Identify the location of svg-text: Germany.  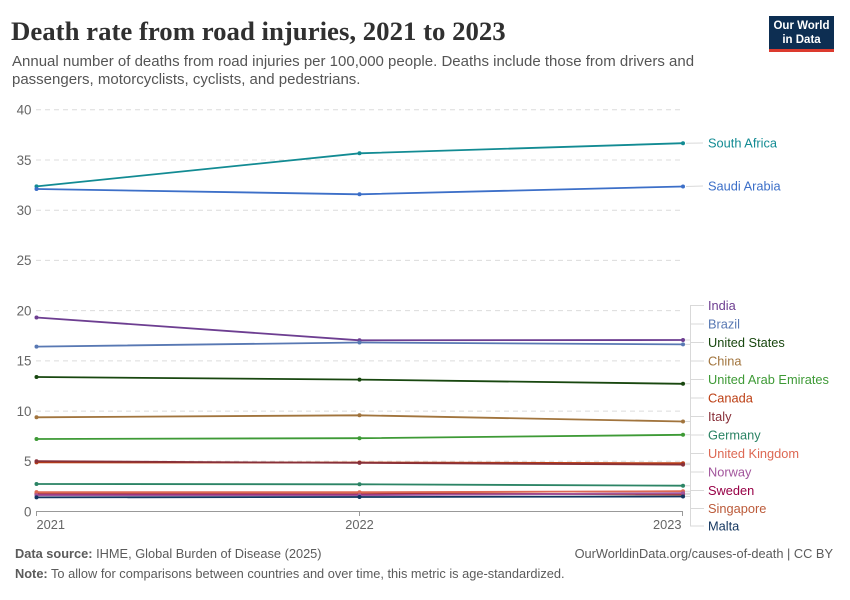
(734, 435).